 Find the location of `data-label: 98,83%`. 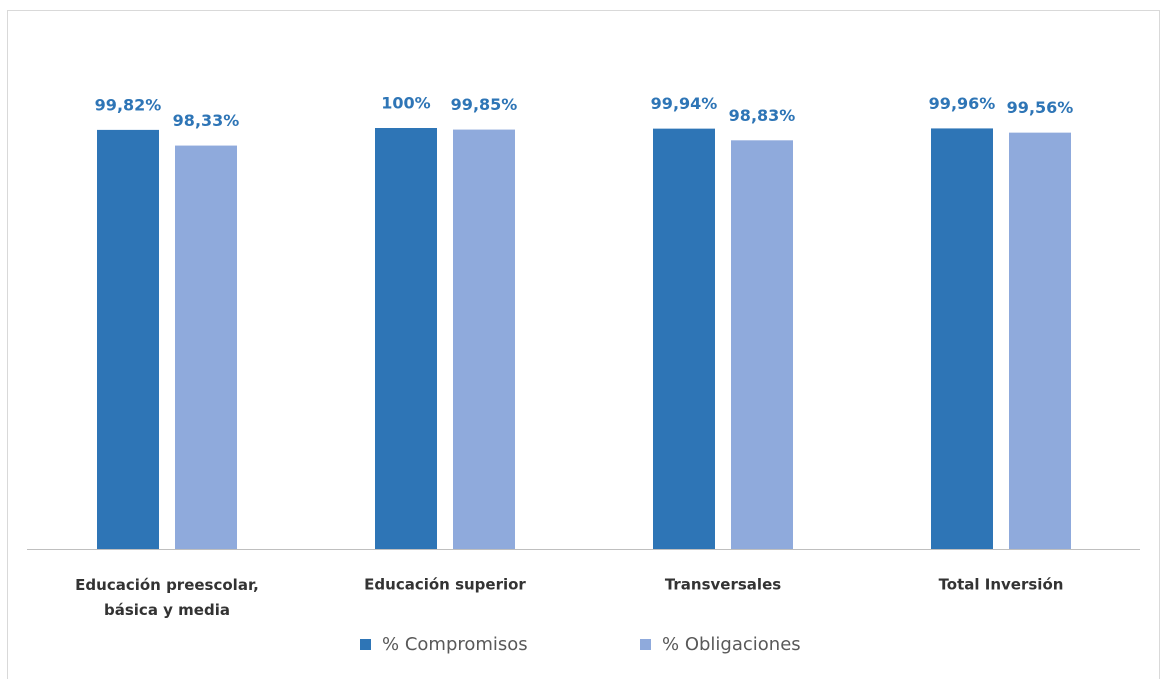

data-label: 98,83% is located at coordinates (762, 115).